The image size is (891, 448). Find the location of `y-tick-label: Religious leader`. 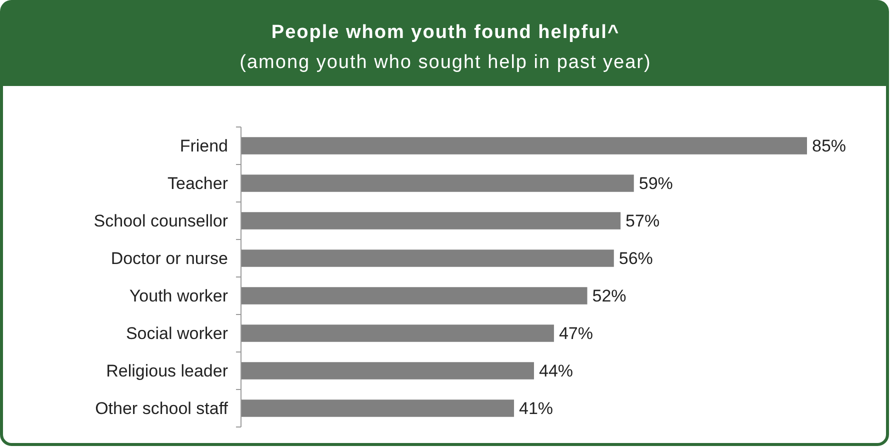

y-tick-label: Religious leader is located at coordinates (167, 371).